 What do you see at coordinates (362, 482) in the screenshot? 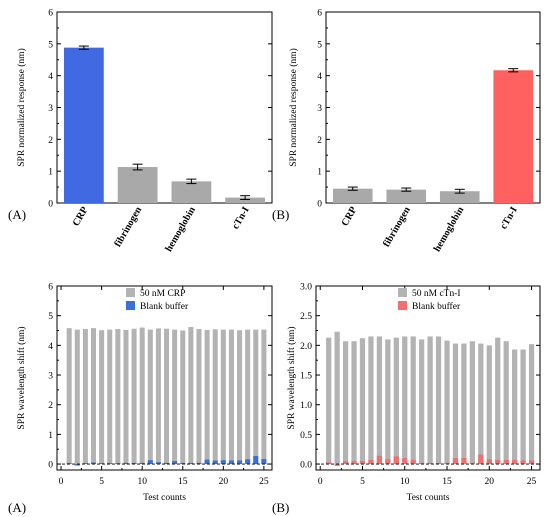
I see `x-tick-label: 5` at bounding box center [362, 482].